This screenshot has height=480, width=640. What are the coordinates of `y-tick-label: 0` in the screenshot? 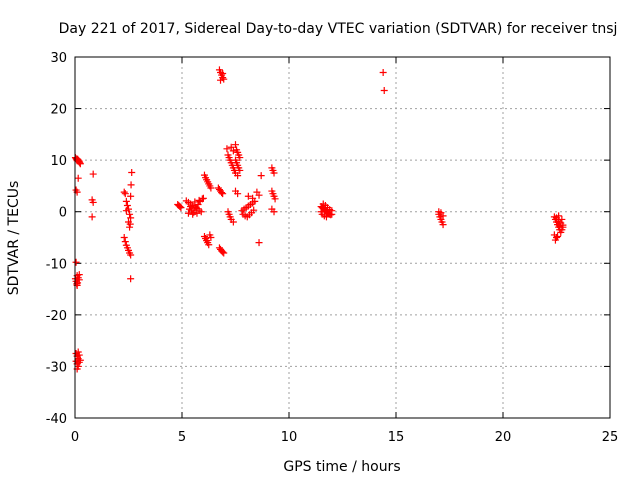 It's located at (63, 213).